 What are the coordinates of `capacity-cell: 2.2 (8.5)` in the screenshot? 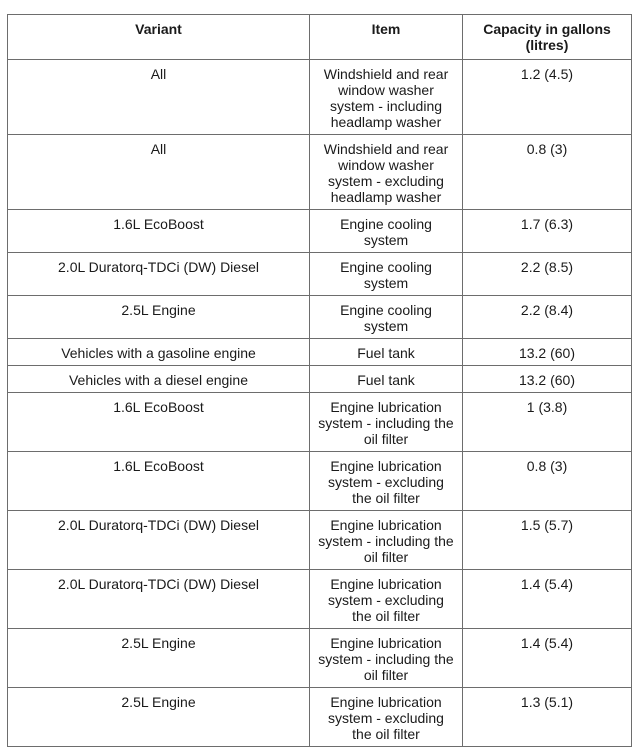 It's located at (547, 274).